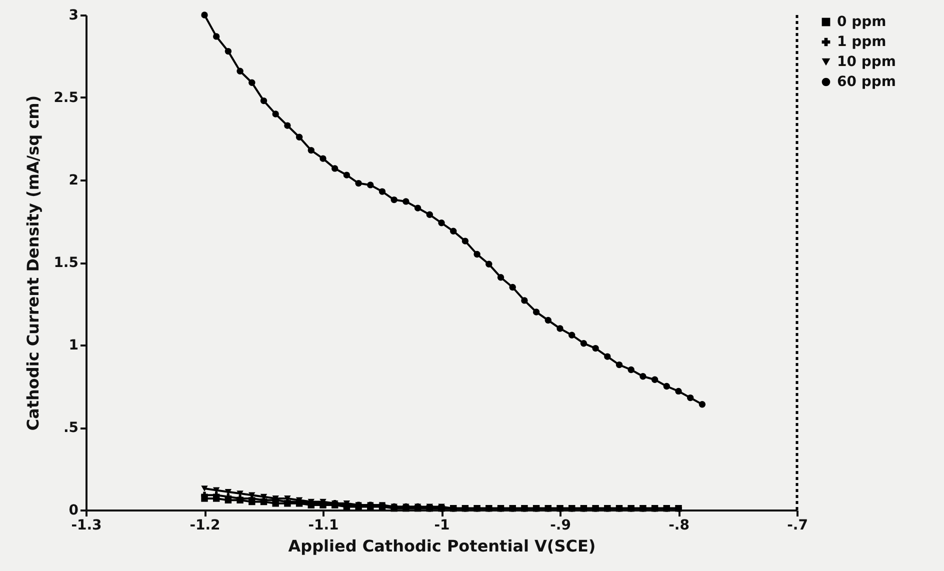 This screenshot has width=944, height=571. Describe the element at coordinates (70, 428) in the screenshot. I see `y-tick-label: .5` at that location.